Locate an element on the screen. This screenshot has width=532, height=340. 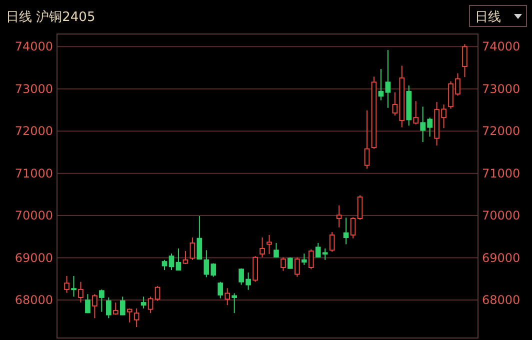
ytick: 74000 is located at coordinates (33, 47).